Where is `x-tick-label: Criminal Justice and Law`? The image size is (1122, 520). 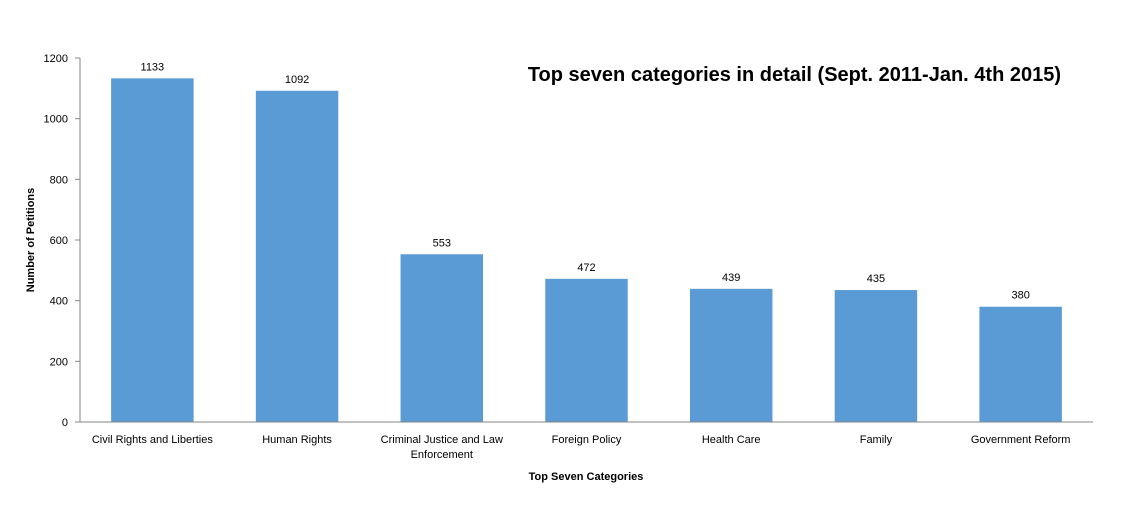
x-tick-label: Criminal Justice and Law is located at coordinates (442, 440).